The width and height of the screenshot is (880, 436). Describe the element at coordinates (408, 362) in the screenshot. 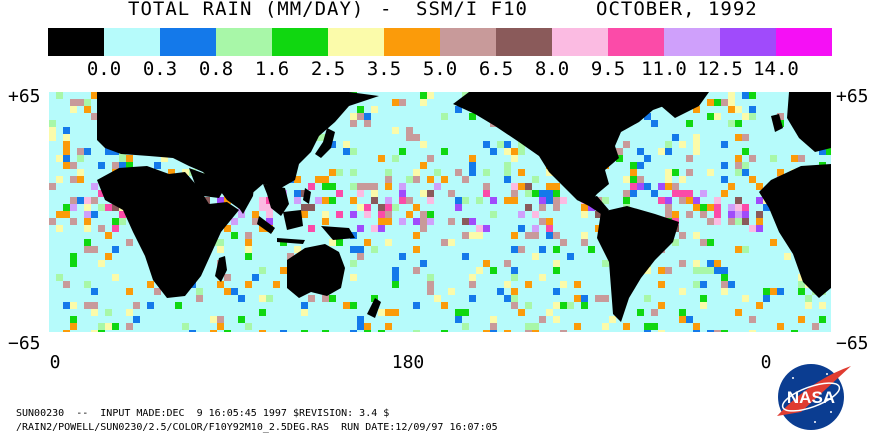

I see `lon-label-center: 180` at that location.